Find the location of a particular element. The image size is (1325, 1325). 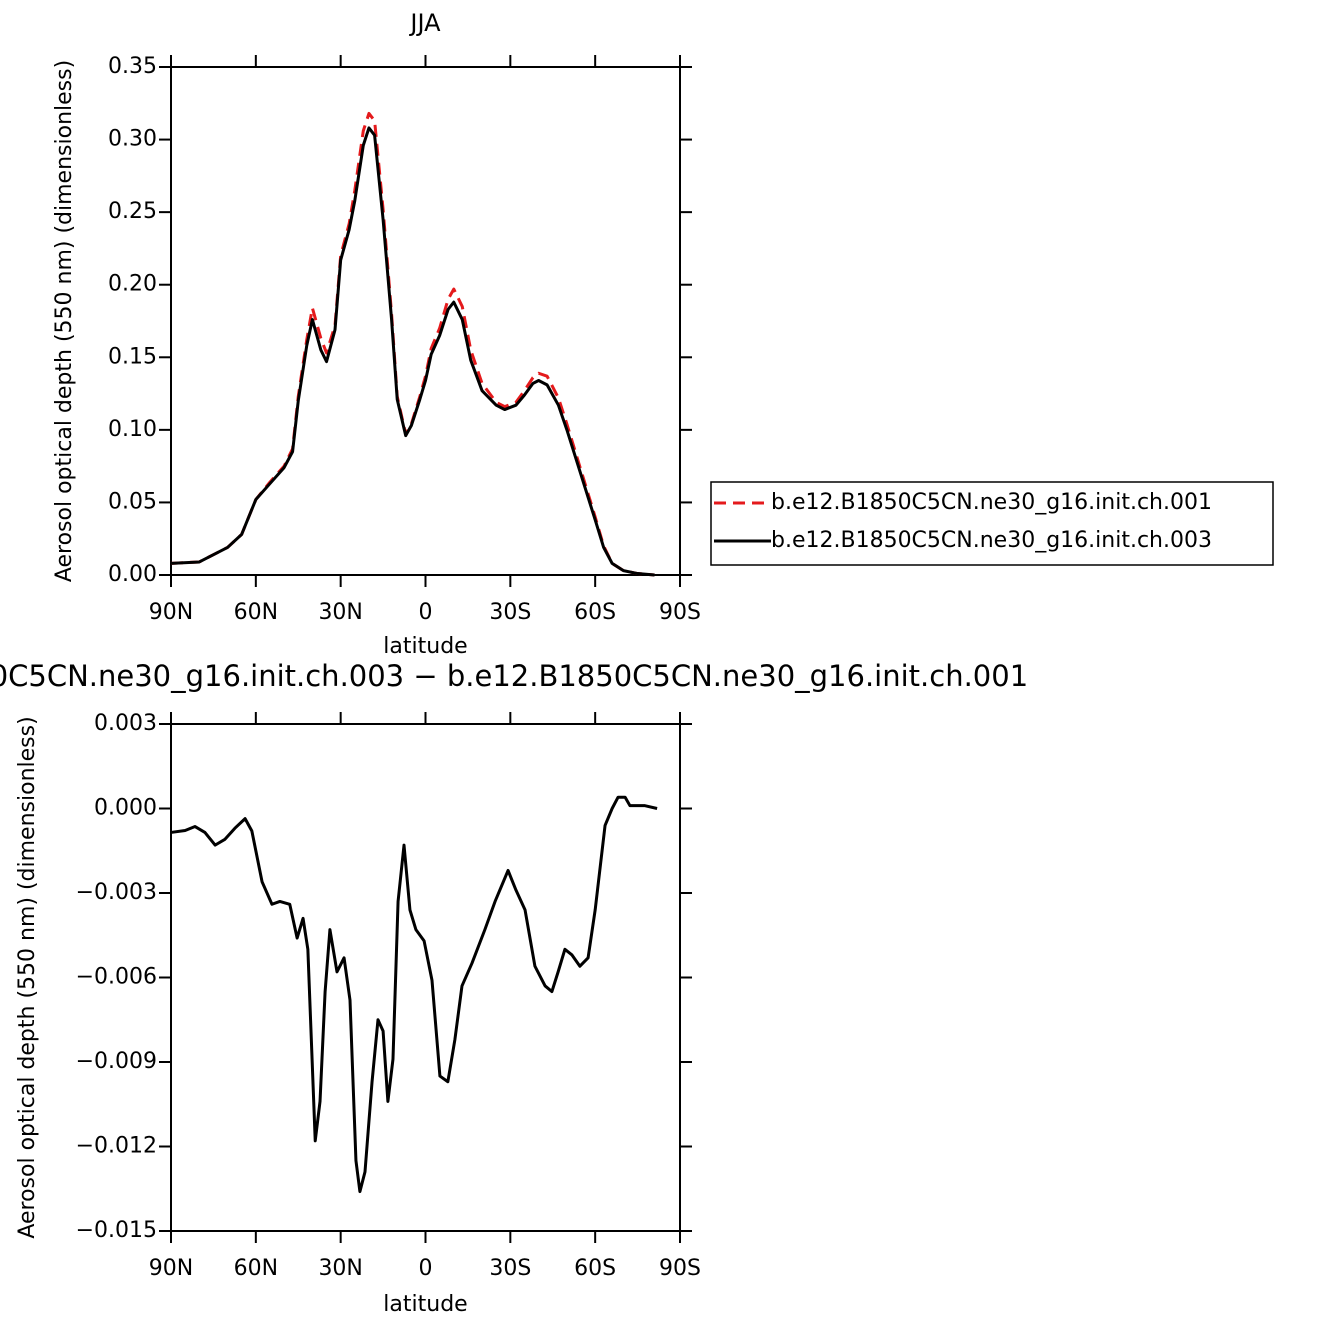

y-tick-label: −0.006 is located at coordinates (116, 977).